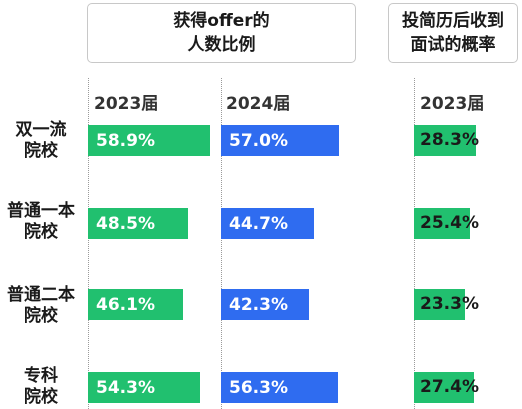  I want to click on header-offer-ratio: 获得offer的 人数比例, so click(221, 33).